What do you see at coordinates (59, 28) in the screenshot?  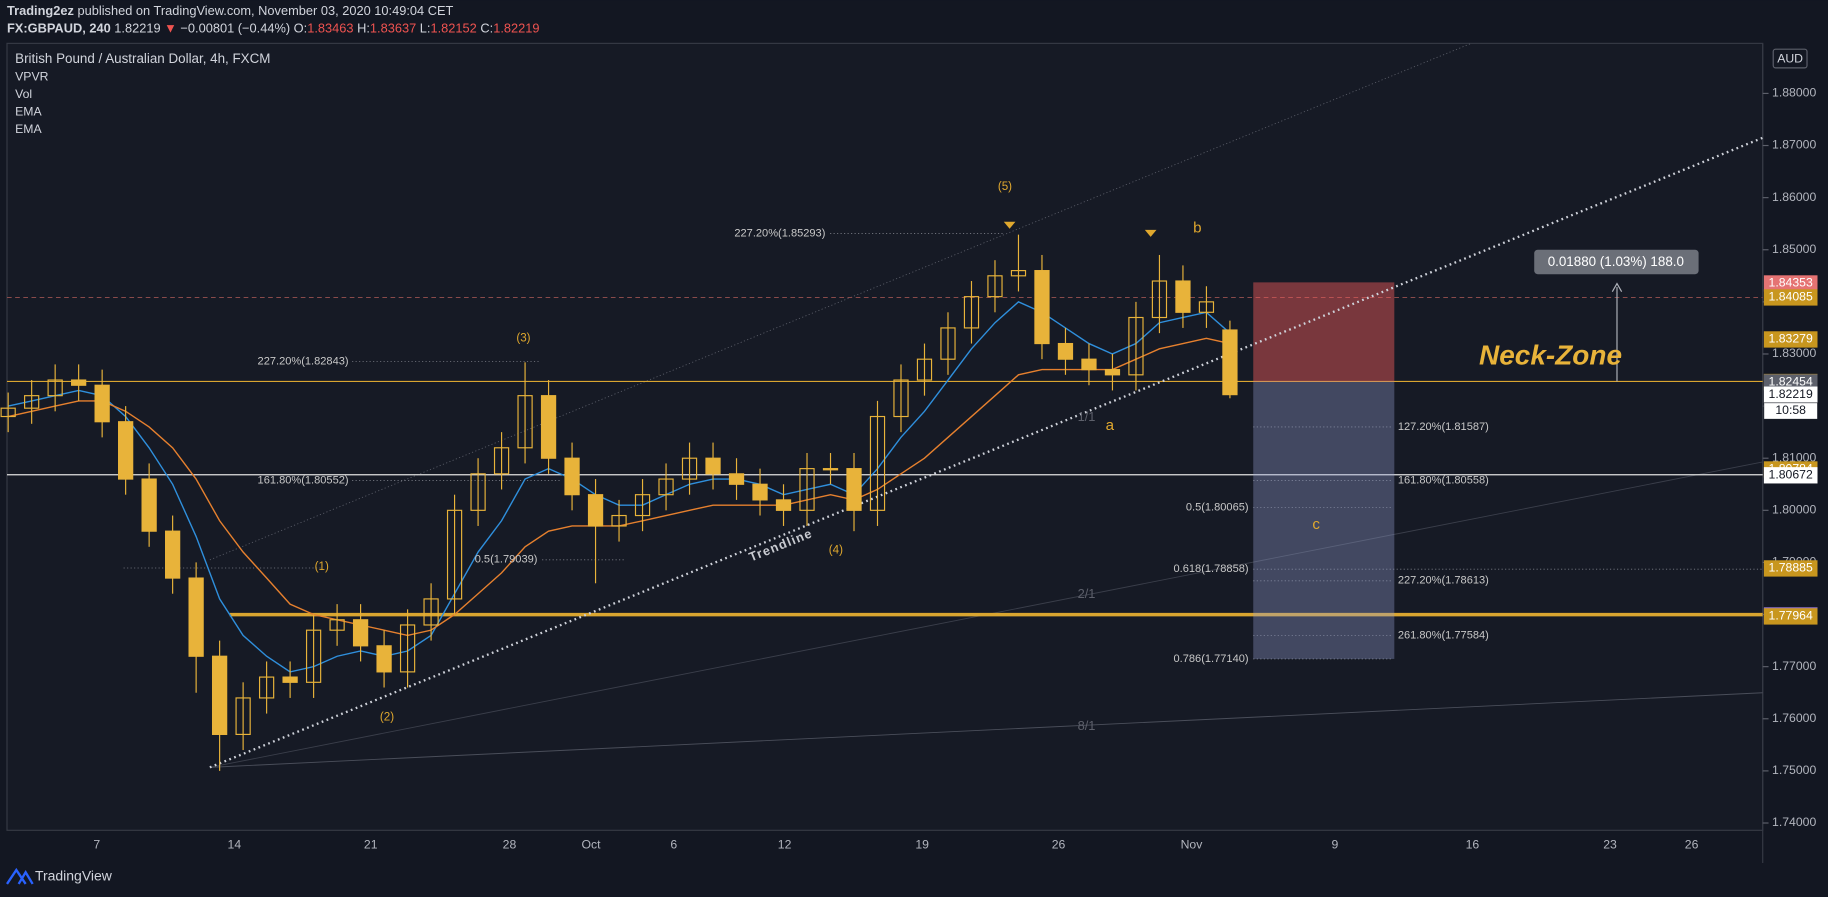 I see `symbol: FX:GBPAUD, 240` at bounding box center [59, 28].